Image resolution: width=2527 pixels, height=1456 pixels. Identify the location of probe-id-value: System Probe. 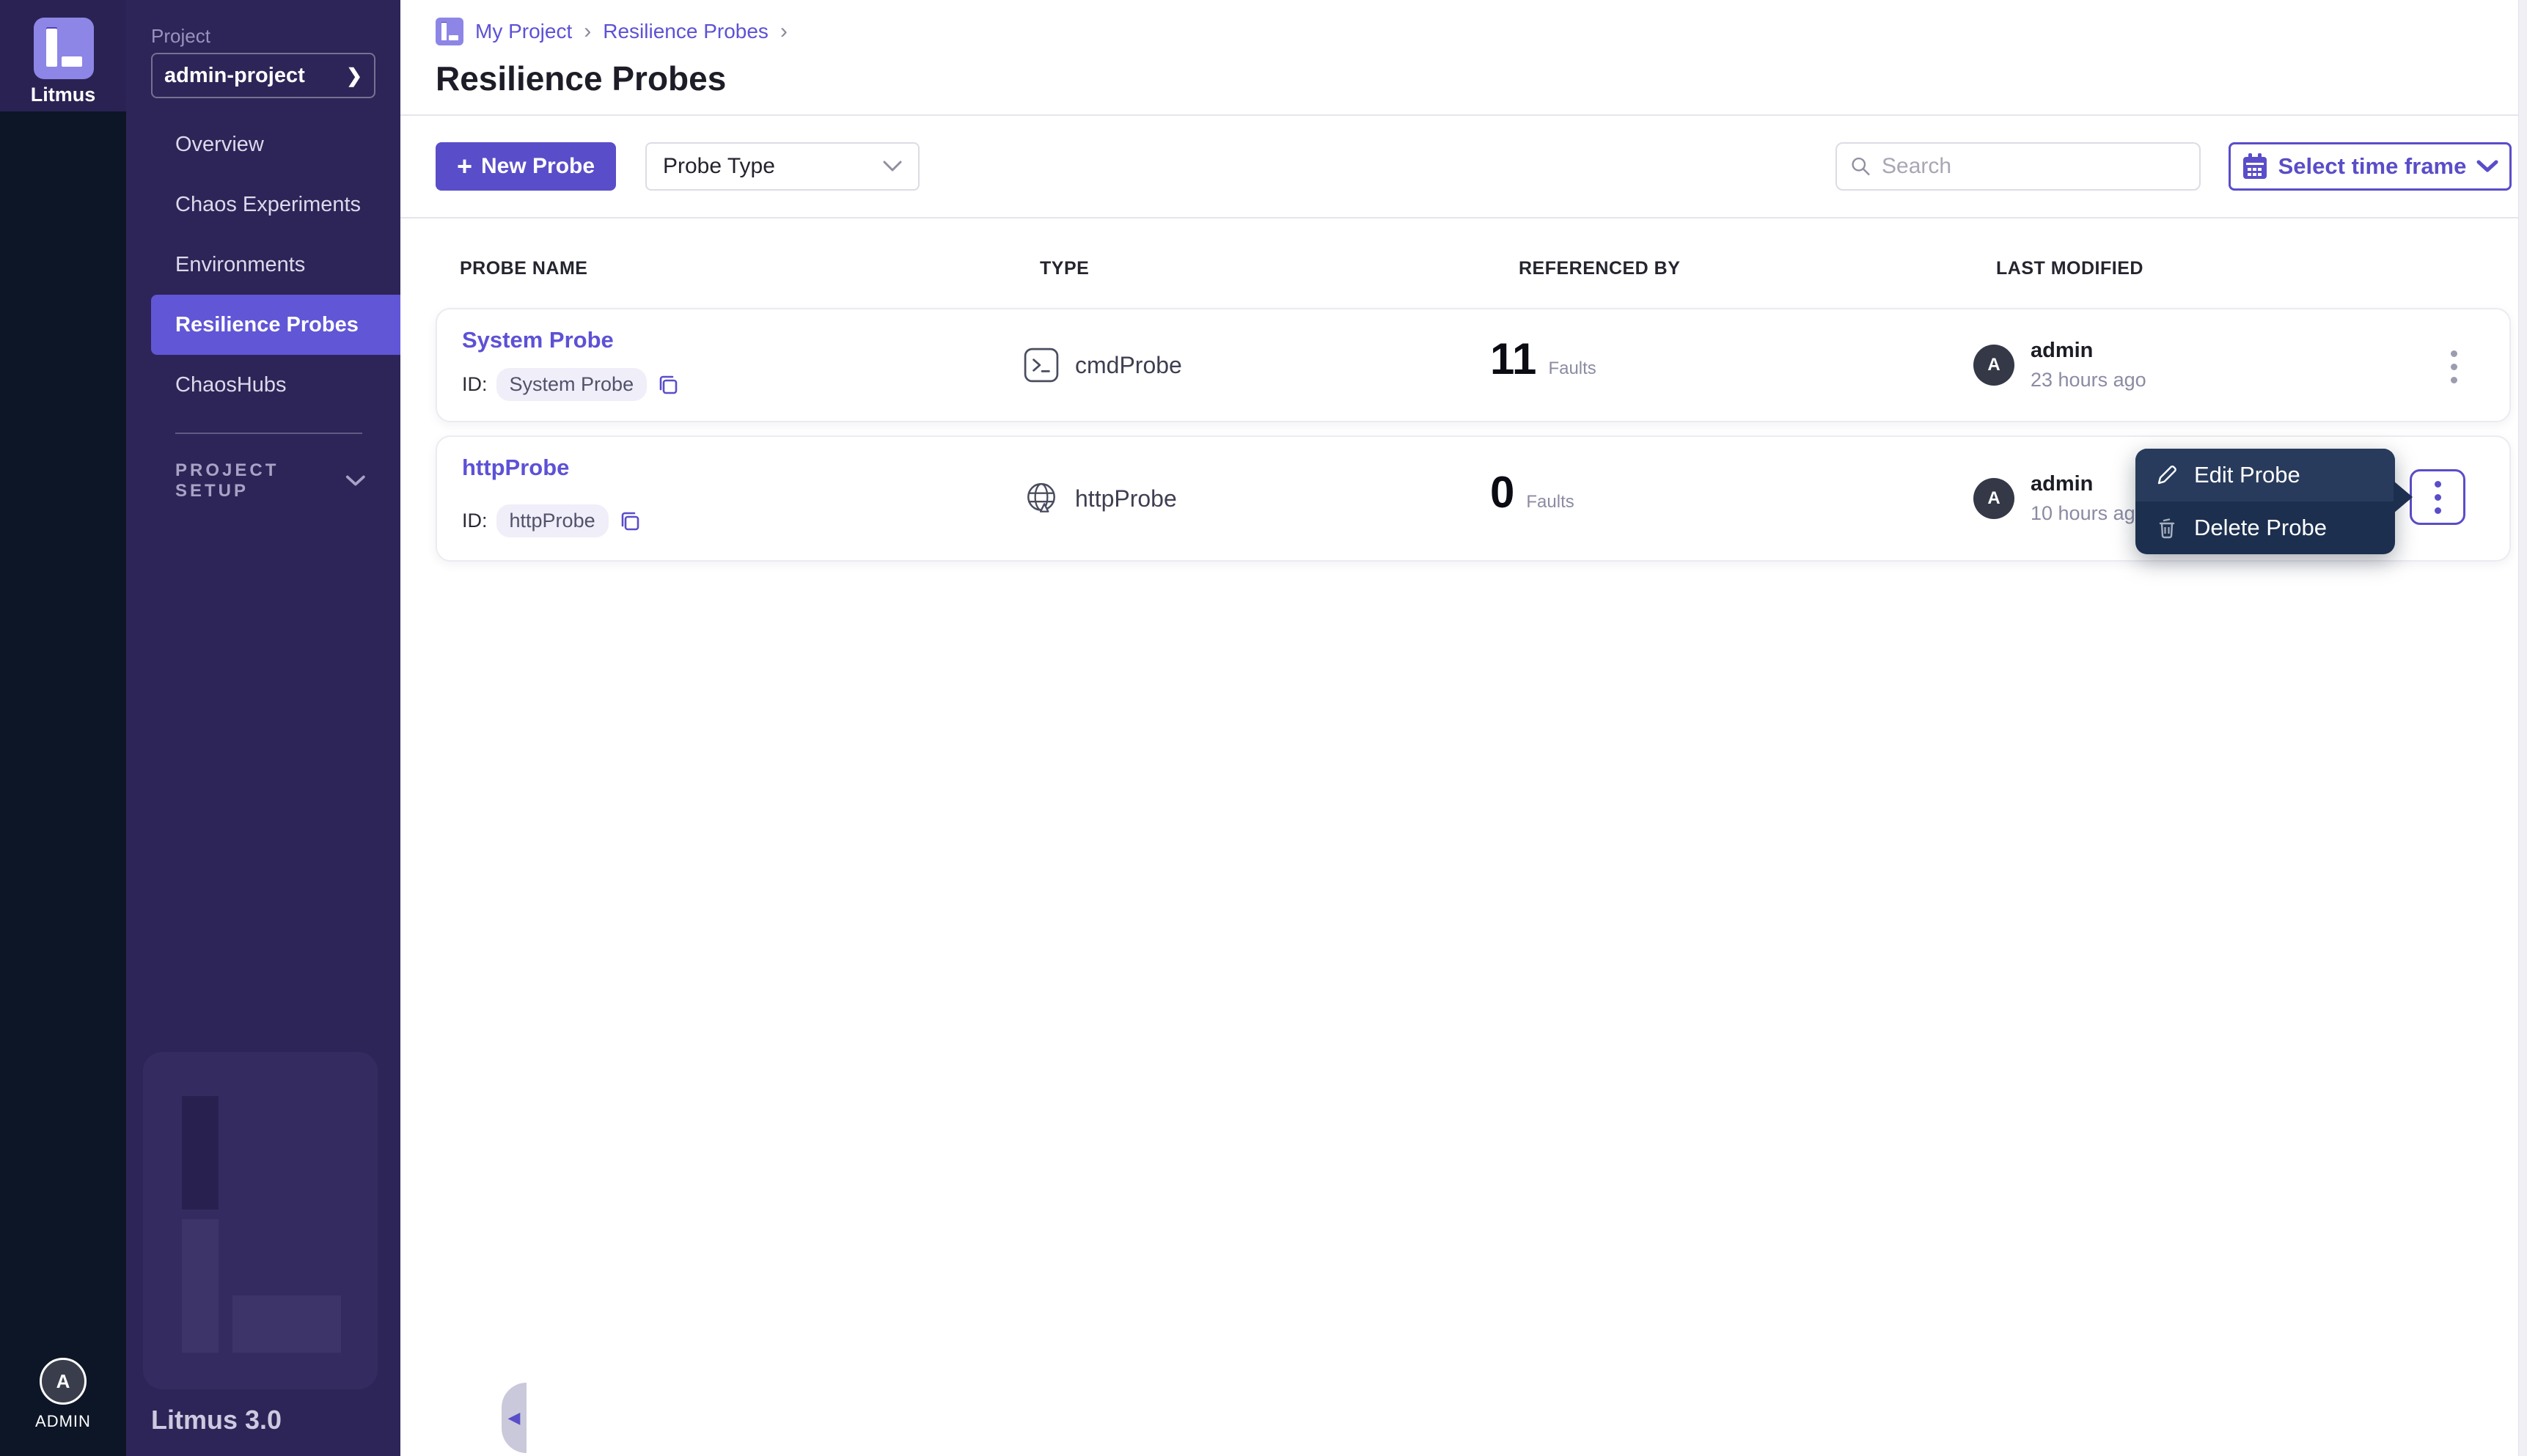
(572, 384).